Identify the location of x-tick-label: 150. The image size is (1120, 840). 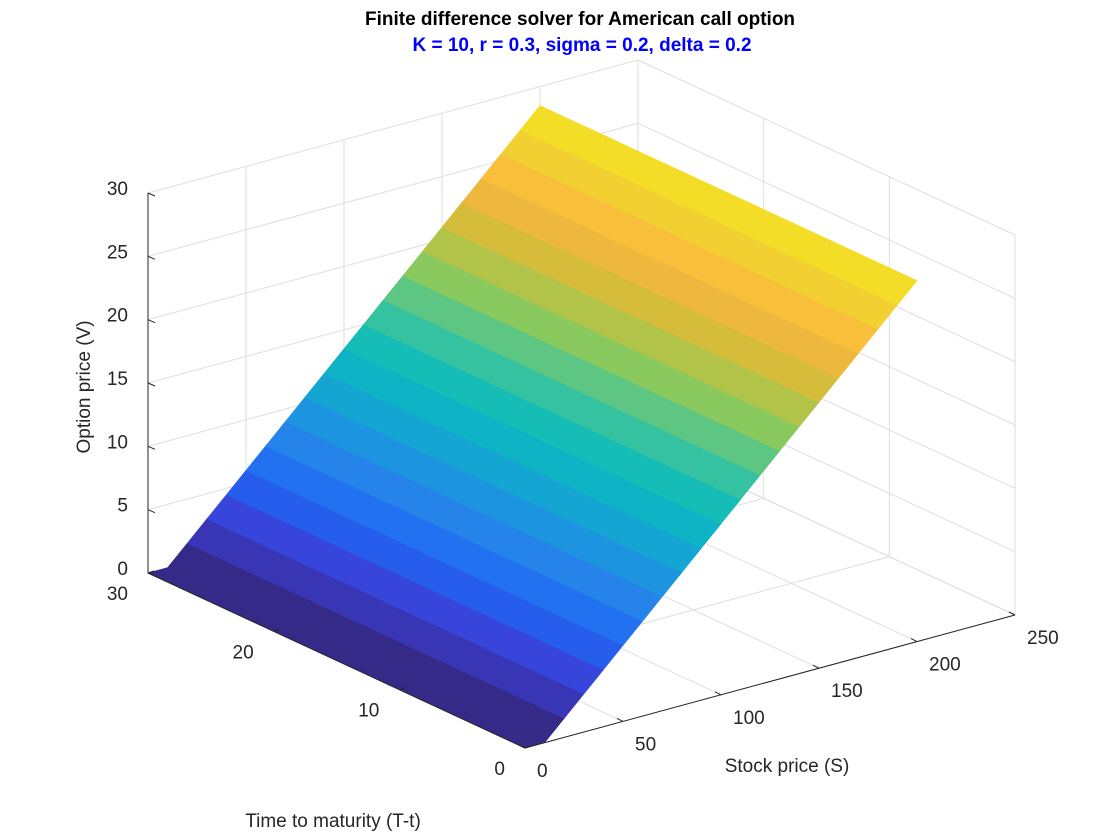
(847, 691).